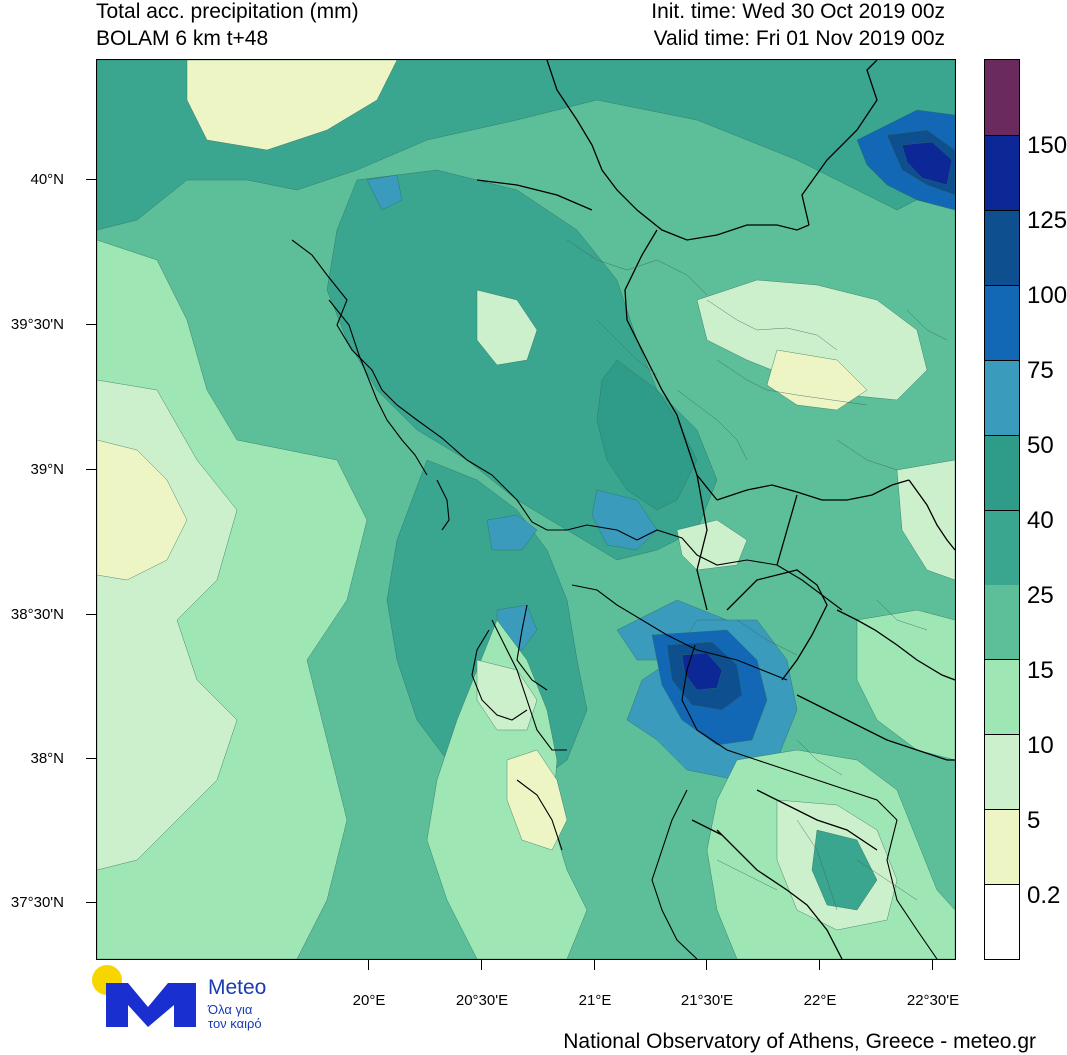  What do you see at coordinates (537, 800) in the screenshot?
I see `zakynthos-dry` at bounding box center [537, 800].